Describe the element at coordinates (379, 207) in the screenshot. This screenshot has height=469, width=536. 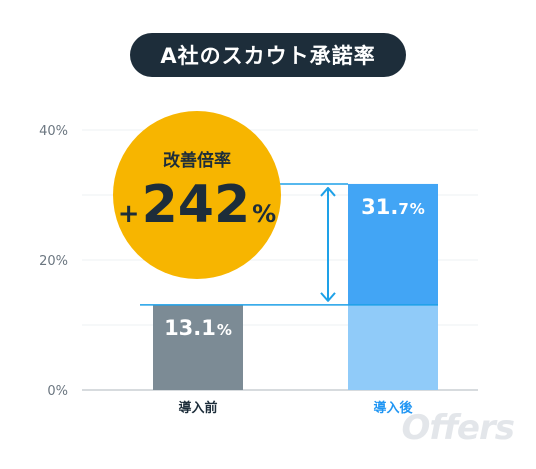
I see `value-number: 31.` at that location.